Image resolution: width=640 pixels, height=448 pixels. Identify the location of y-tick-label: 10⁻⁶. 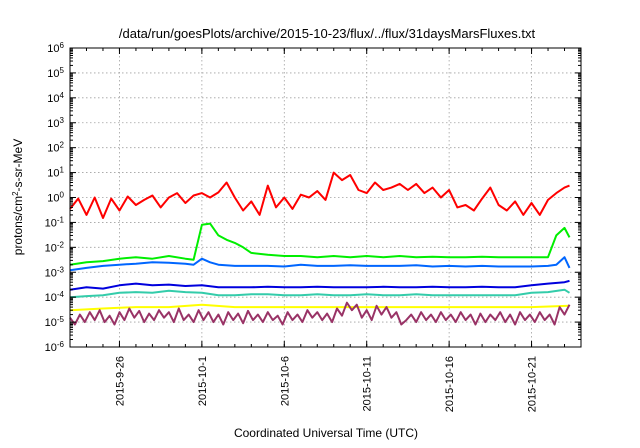
(55, 347).